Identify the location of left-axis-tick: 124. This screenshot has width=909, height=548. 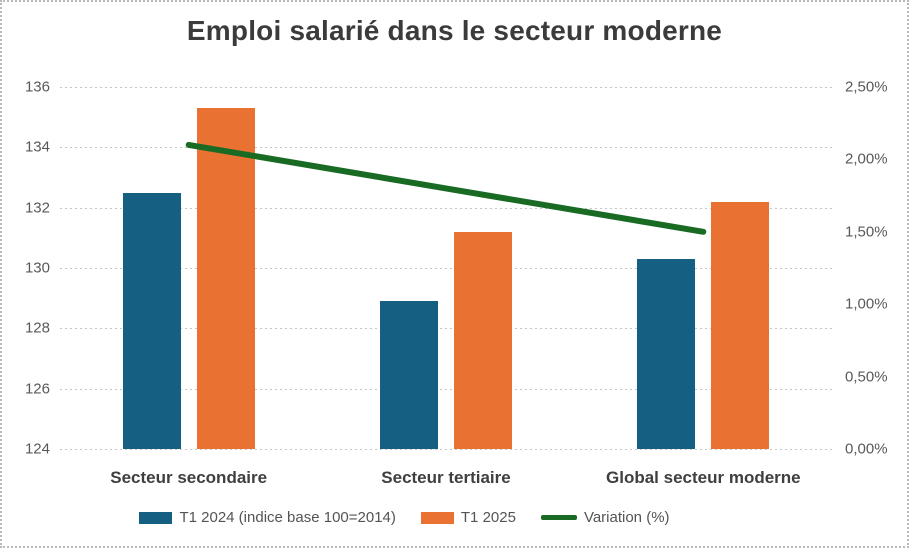
(37, 449).